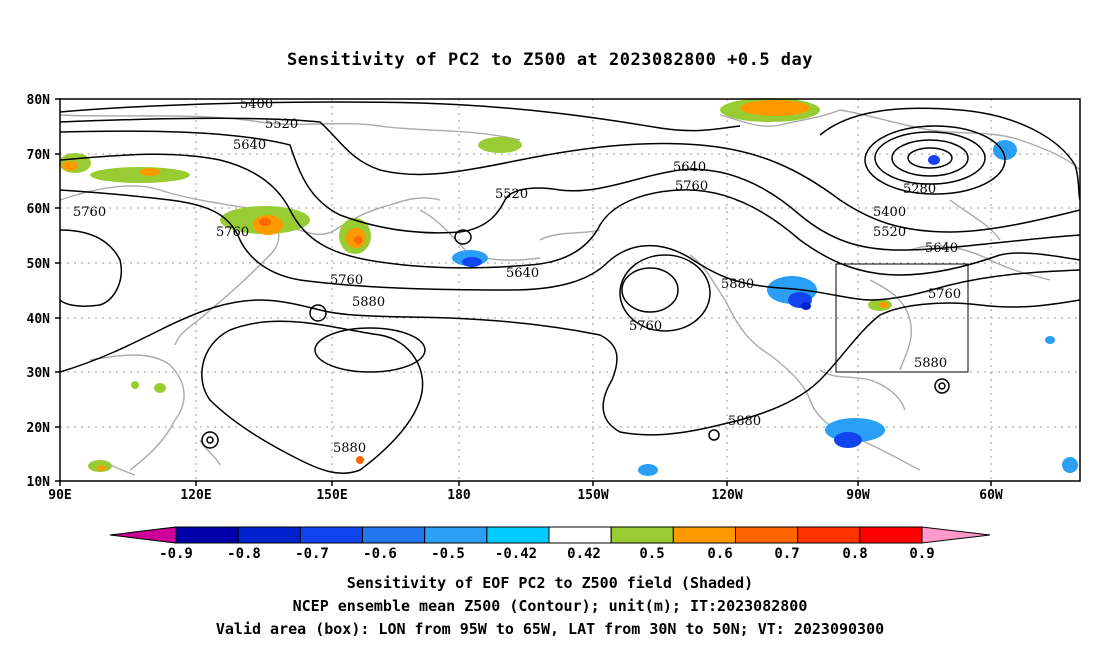  What do you see at coordinates (592, 495) in the screenshot?
I see `lon-tick-label: 150W` at bounding box center [592, 495].